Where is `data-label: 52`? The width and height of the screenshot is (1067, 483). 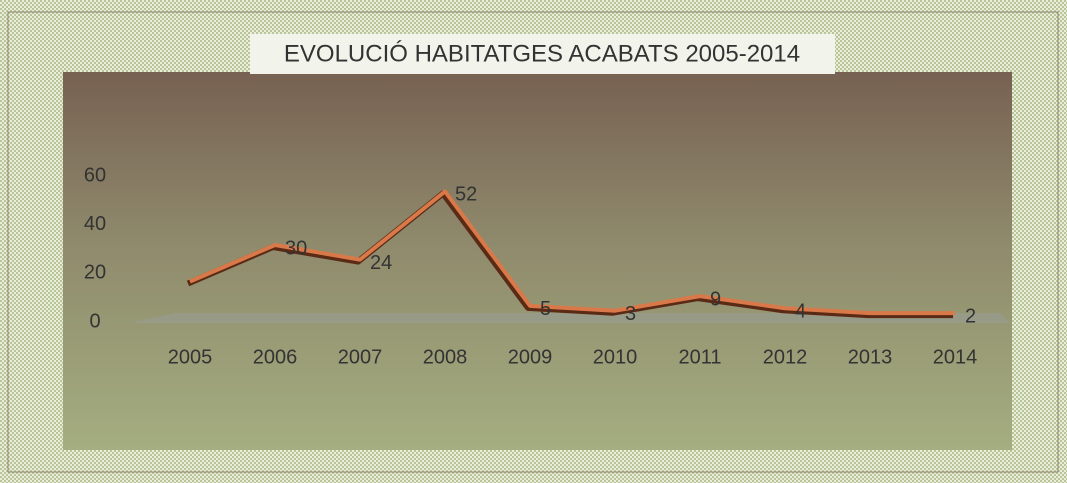
data-label: 52 is located at coordinates (466, 195).